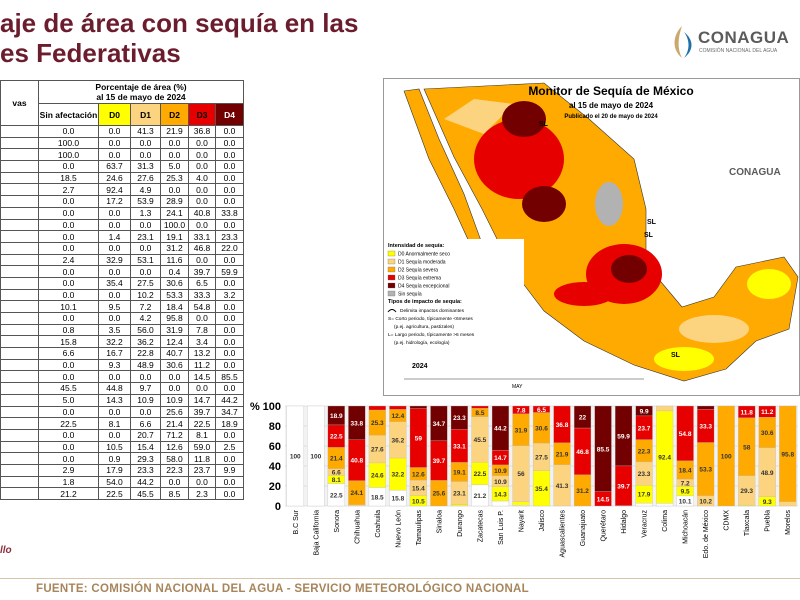 Image resolution: width=800 pixels, height=600 pixels. Describe the element at coordinates (272, 407) in the screenshot. I see `y-tick-label: 100` at that location.